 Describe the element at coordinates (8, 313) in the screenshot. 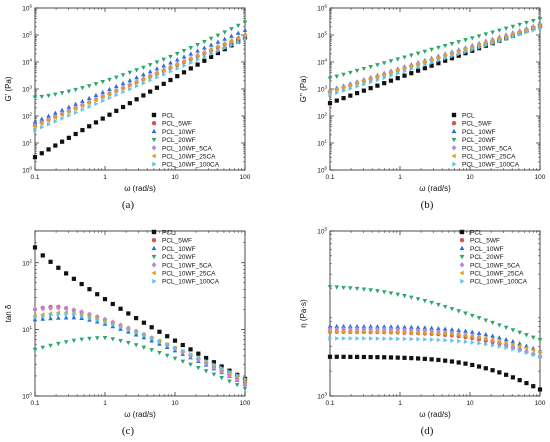

I see `y-axis-label: tan δ` at that location.